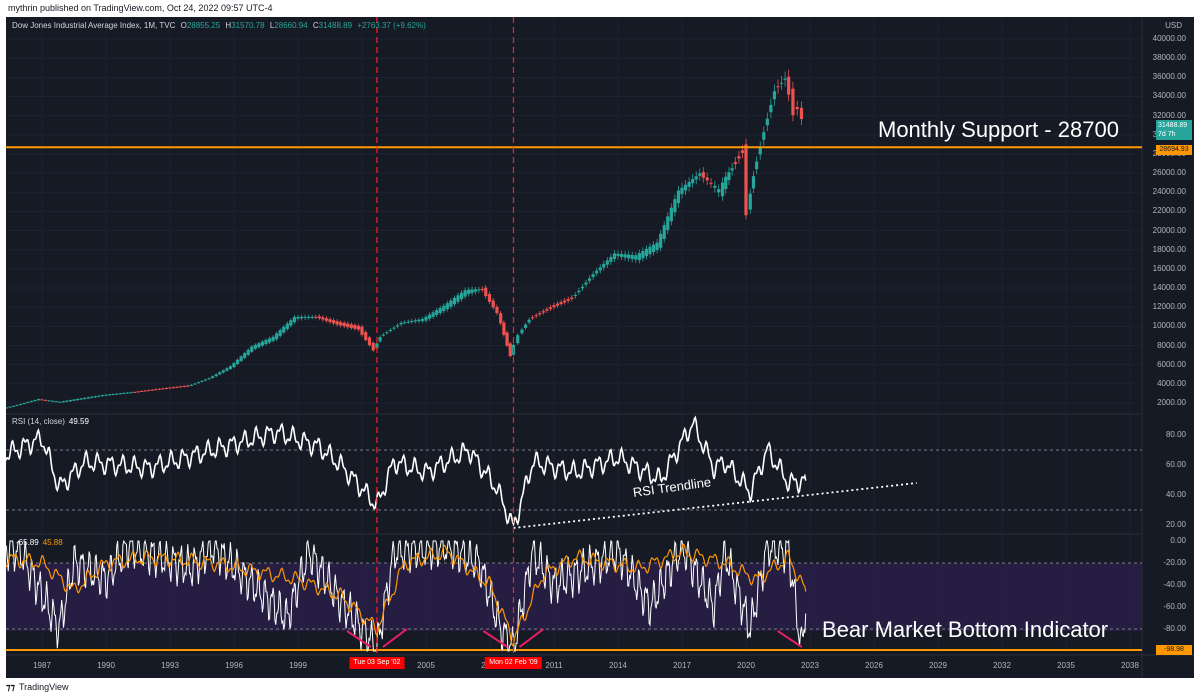 The image size is (1200, 696). Describe the element at coordinates (1169, 230) in the screenshot. I see `price-tick-label: 20000.00` at that location.